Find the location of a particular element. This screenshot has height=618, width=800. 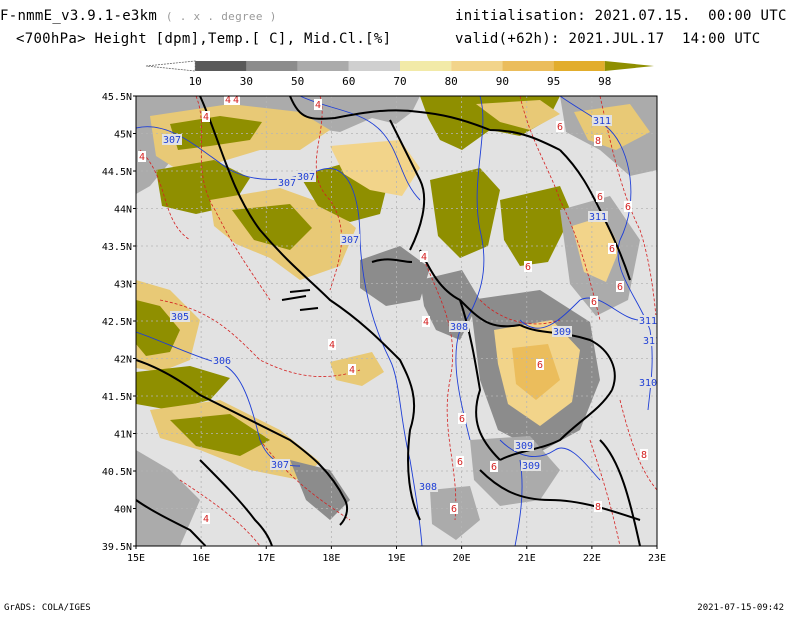

init-label: initialisation: is located at coordinates (520, 16).